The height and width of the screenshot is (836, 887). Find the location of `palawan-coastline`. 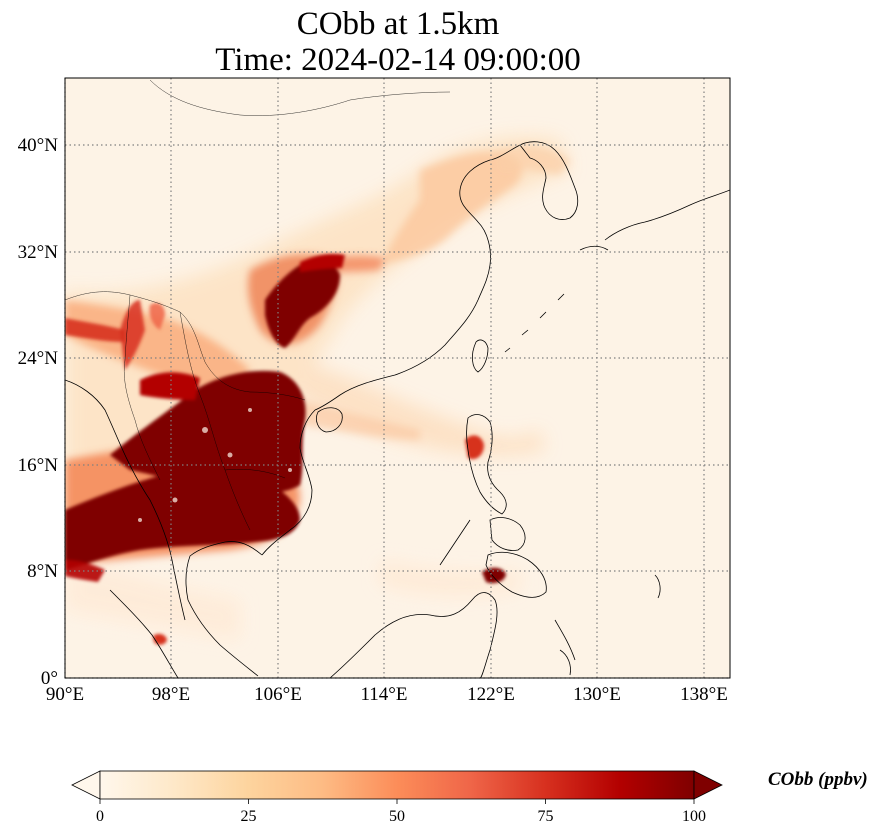

palawan-coastline is located at coordinates (455, 542).